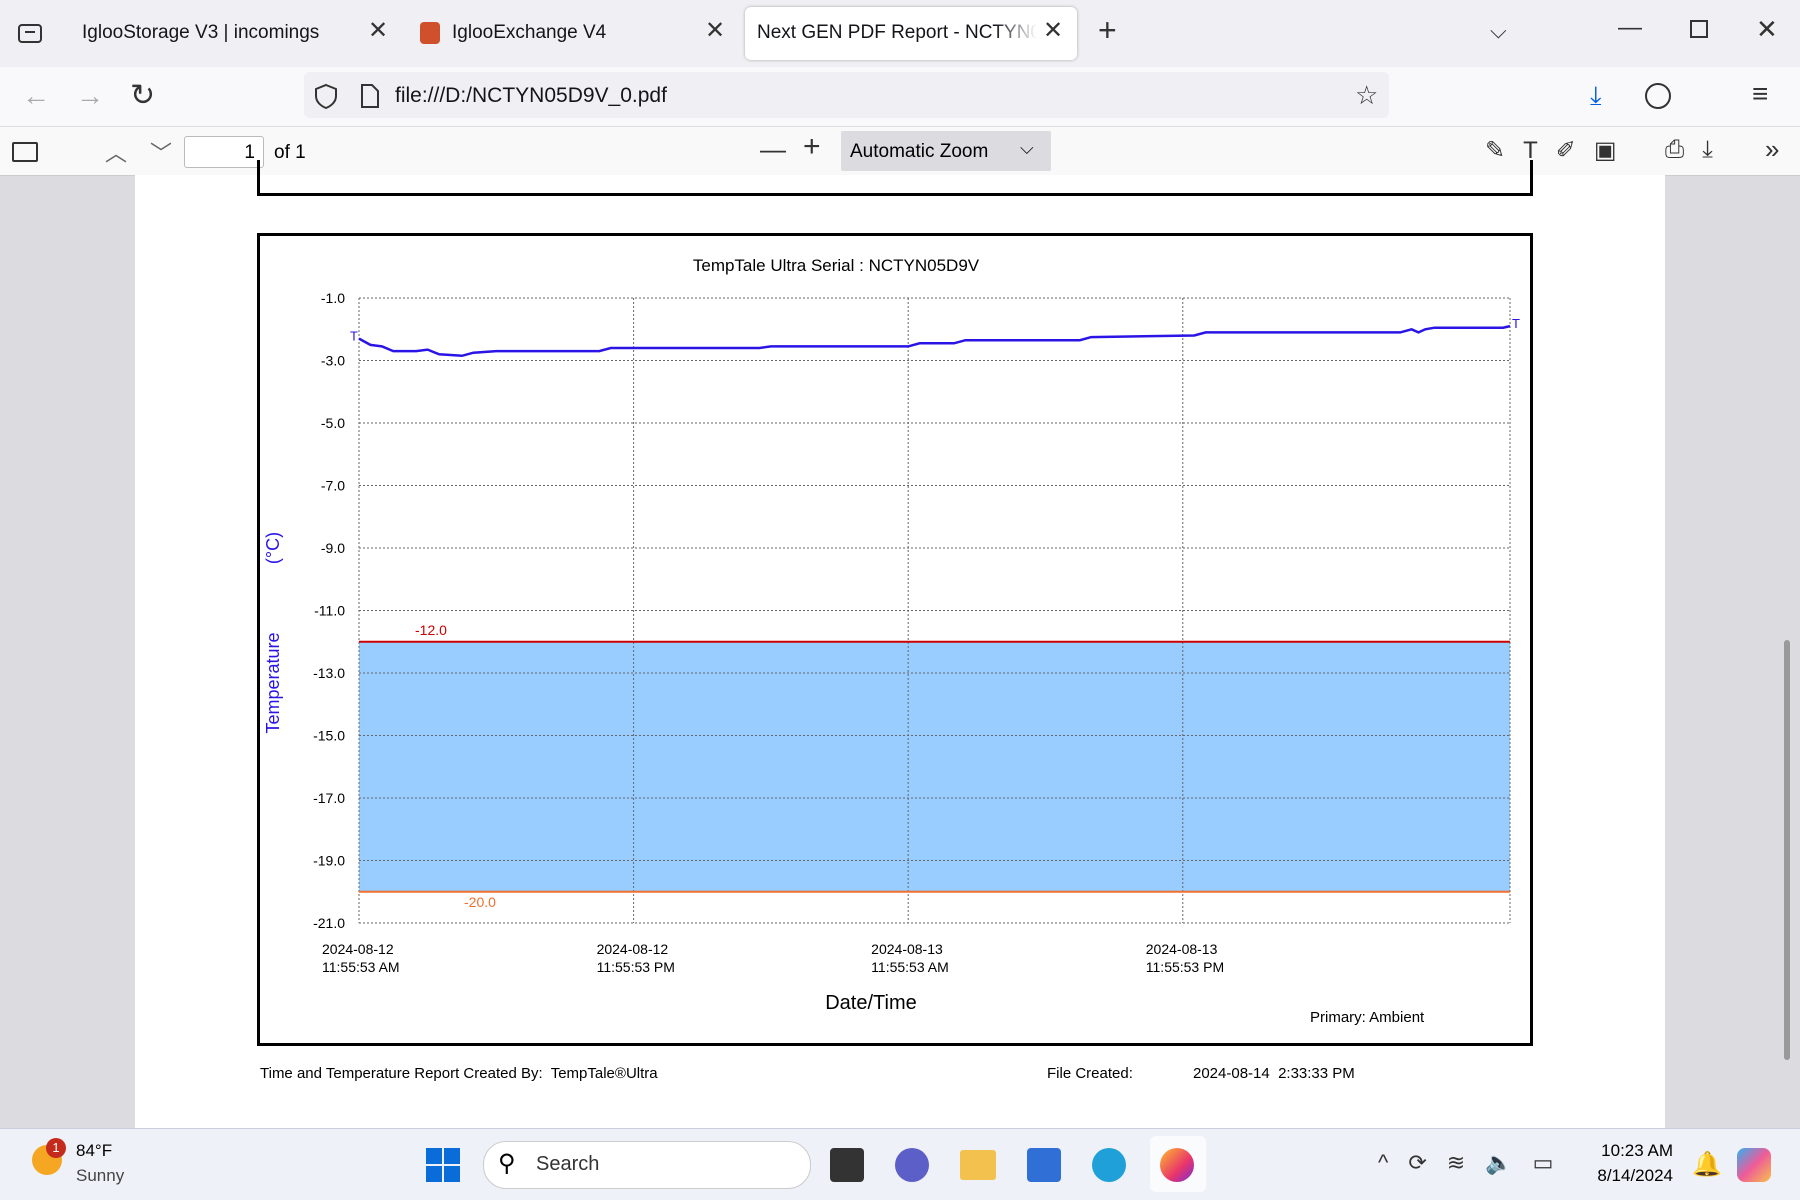  What do you see at coordinates (431, 630) in the screenshot?
I see `threshold-label: -12.0` at bounding box center [431, 630].